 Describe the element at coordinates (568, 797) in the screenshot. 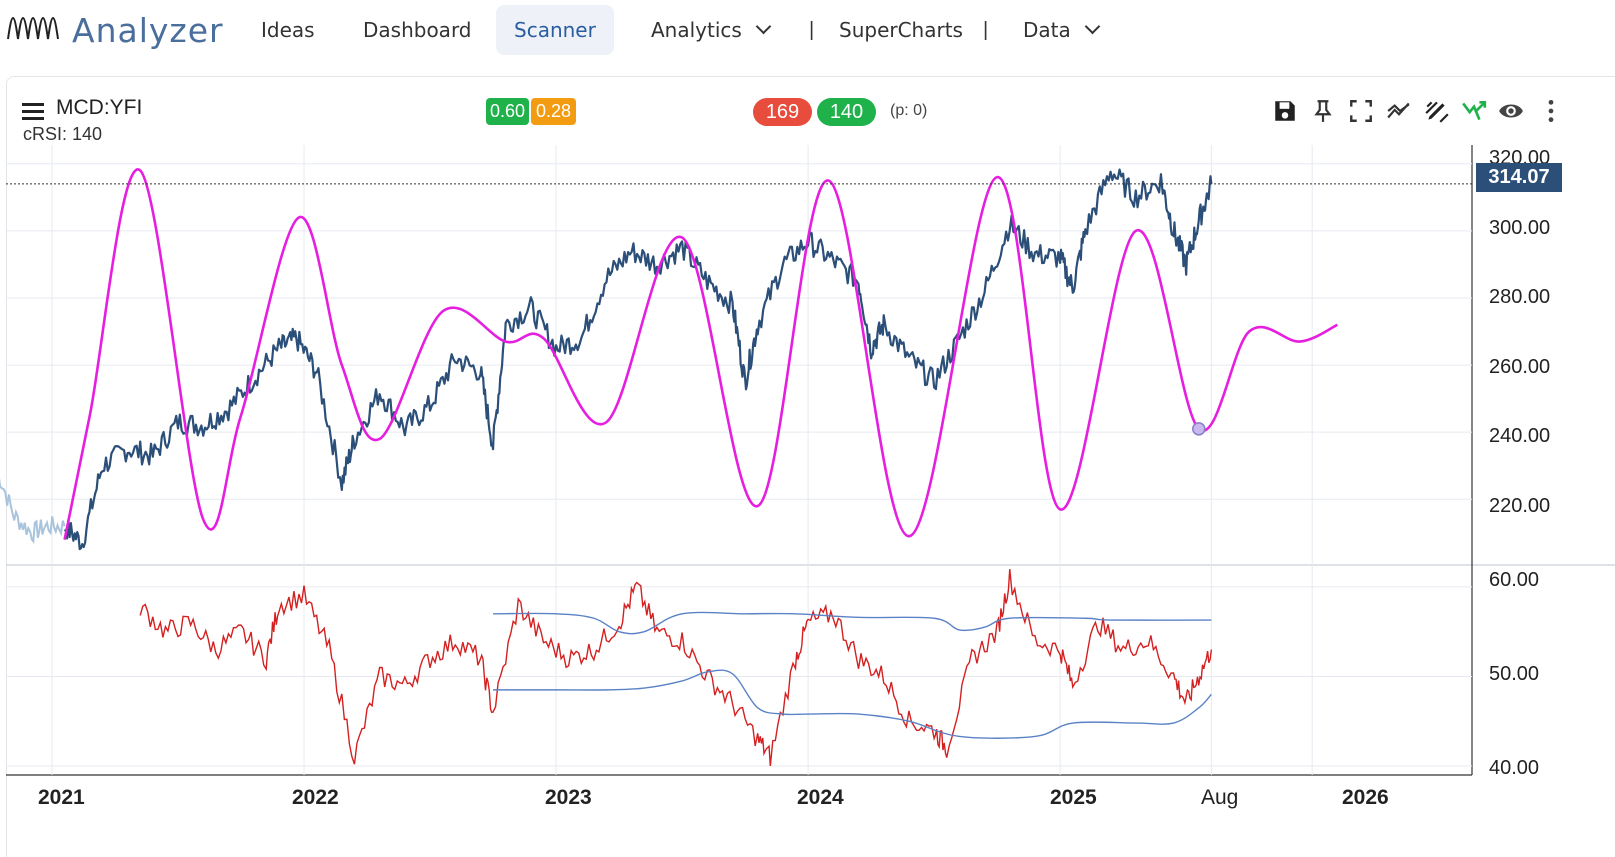

I see `time-tick: 2023` at that location.